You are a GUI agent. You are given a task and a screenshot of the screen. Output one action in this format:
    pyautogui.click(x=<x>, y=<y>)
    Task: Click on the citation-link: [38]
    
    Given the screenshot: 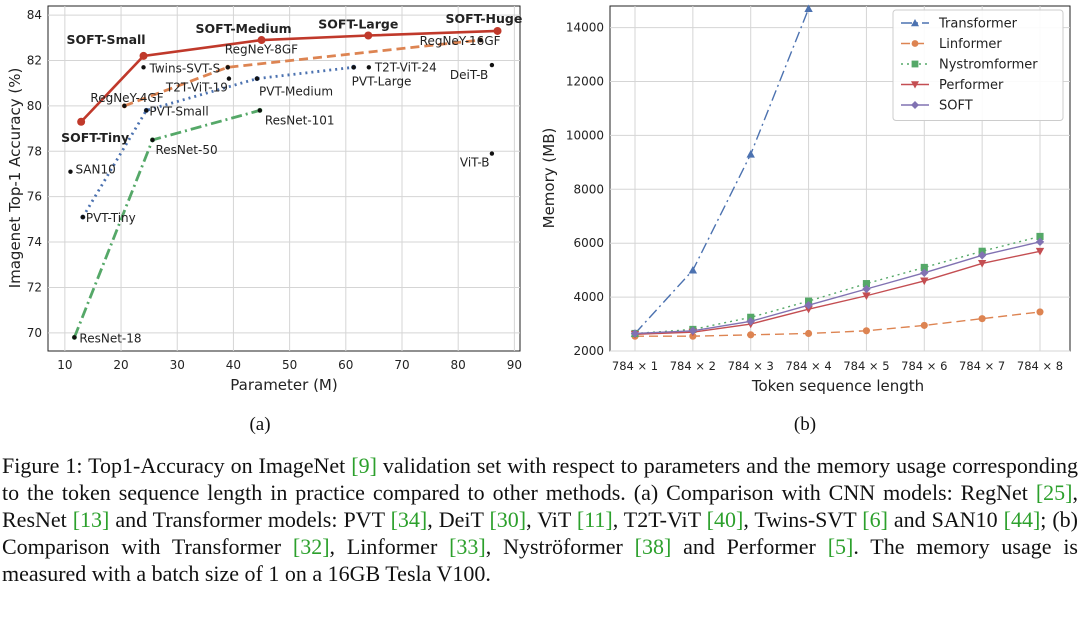 What is the action you would take?
    pyautogui.click(x=653, y=546)
    